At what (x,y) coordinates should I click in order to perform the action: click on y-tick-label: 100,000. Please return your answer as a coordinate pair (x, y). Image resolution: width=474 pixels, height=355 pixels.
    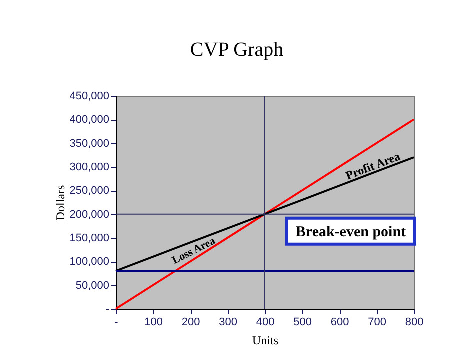
    Looking at the image, I should click on (90, 262).